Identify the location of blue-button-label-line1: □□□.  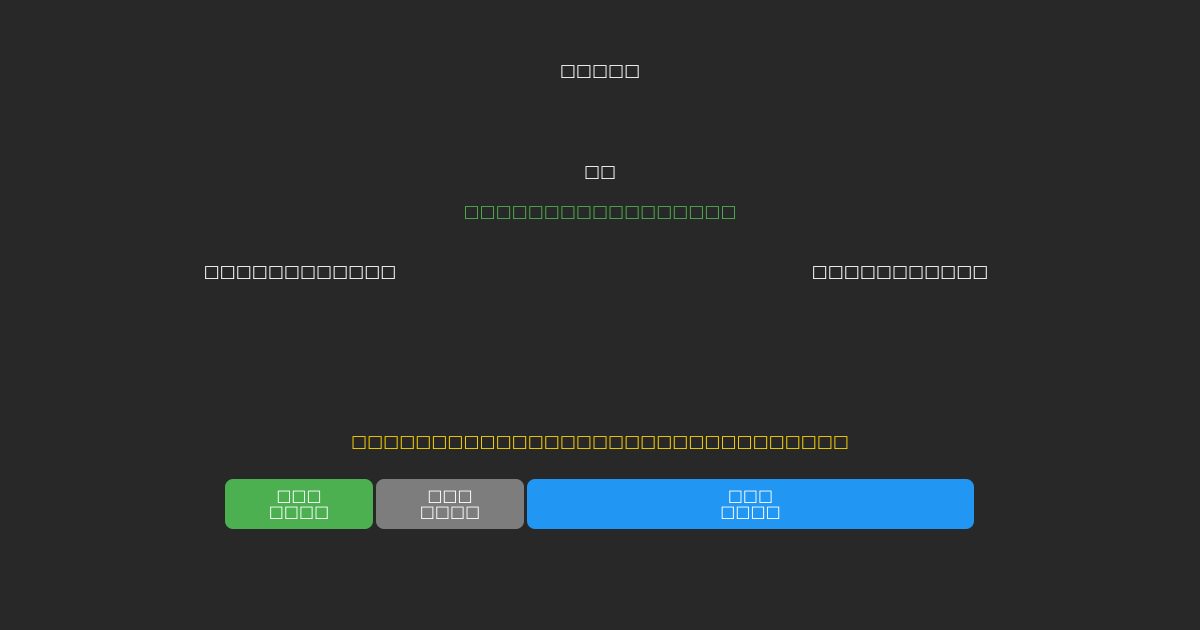
(750, 495).